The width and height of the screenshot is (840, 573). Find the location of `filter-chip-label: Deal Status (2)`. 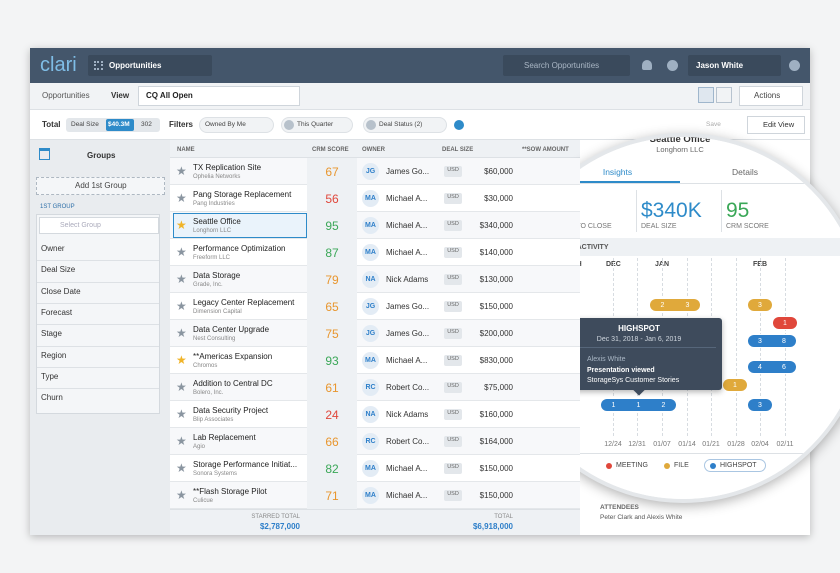

filter-chip-label: Deal Status (2) is located at coordinates (401, 124).